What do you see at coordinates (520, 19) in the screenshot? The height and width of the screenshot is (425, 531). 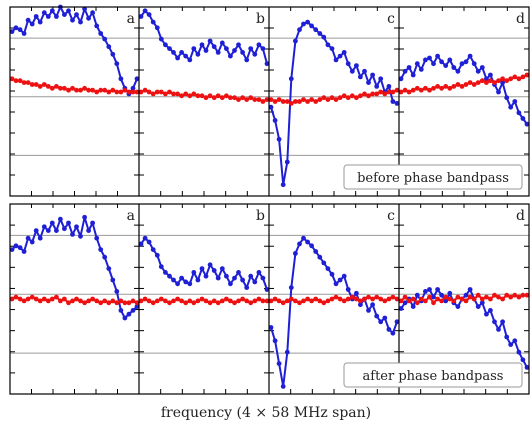 I see `panel-label: d` at bounding box center [520, 19].